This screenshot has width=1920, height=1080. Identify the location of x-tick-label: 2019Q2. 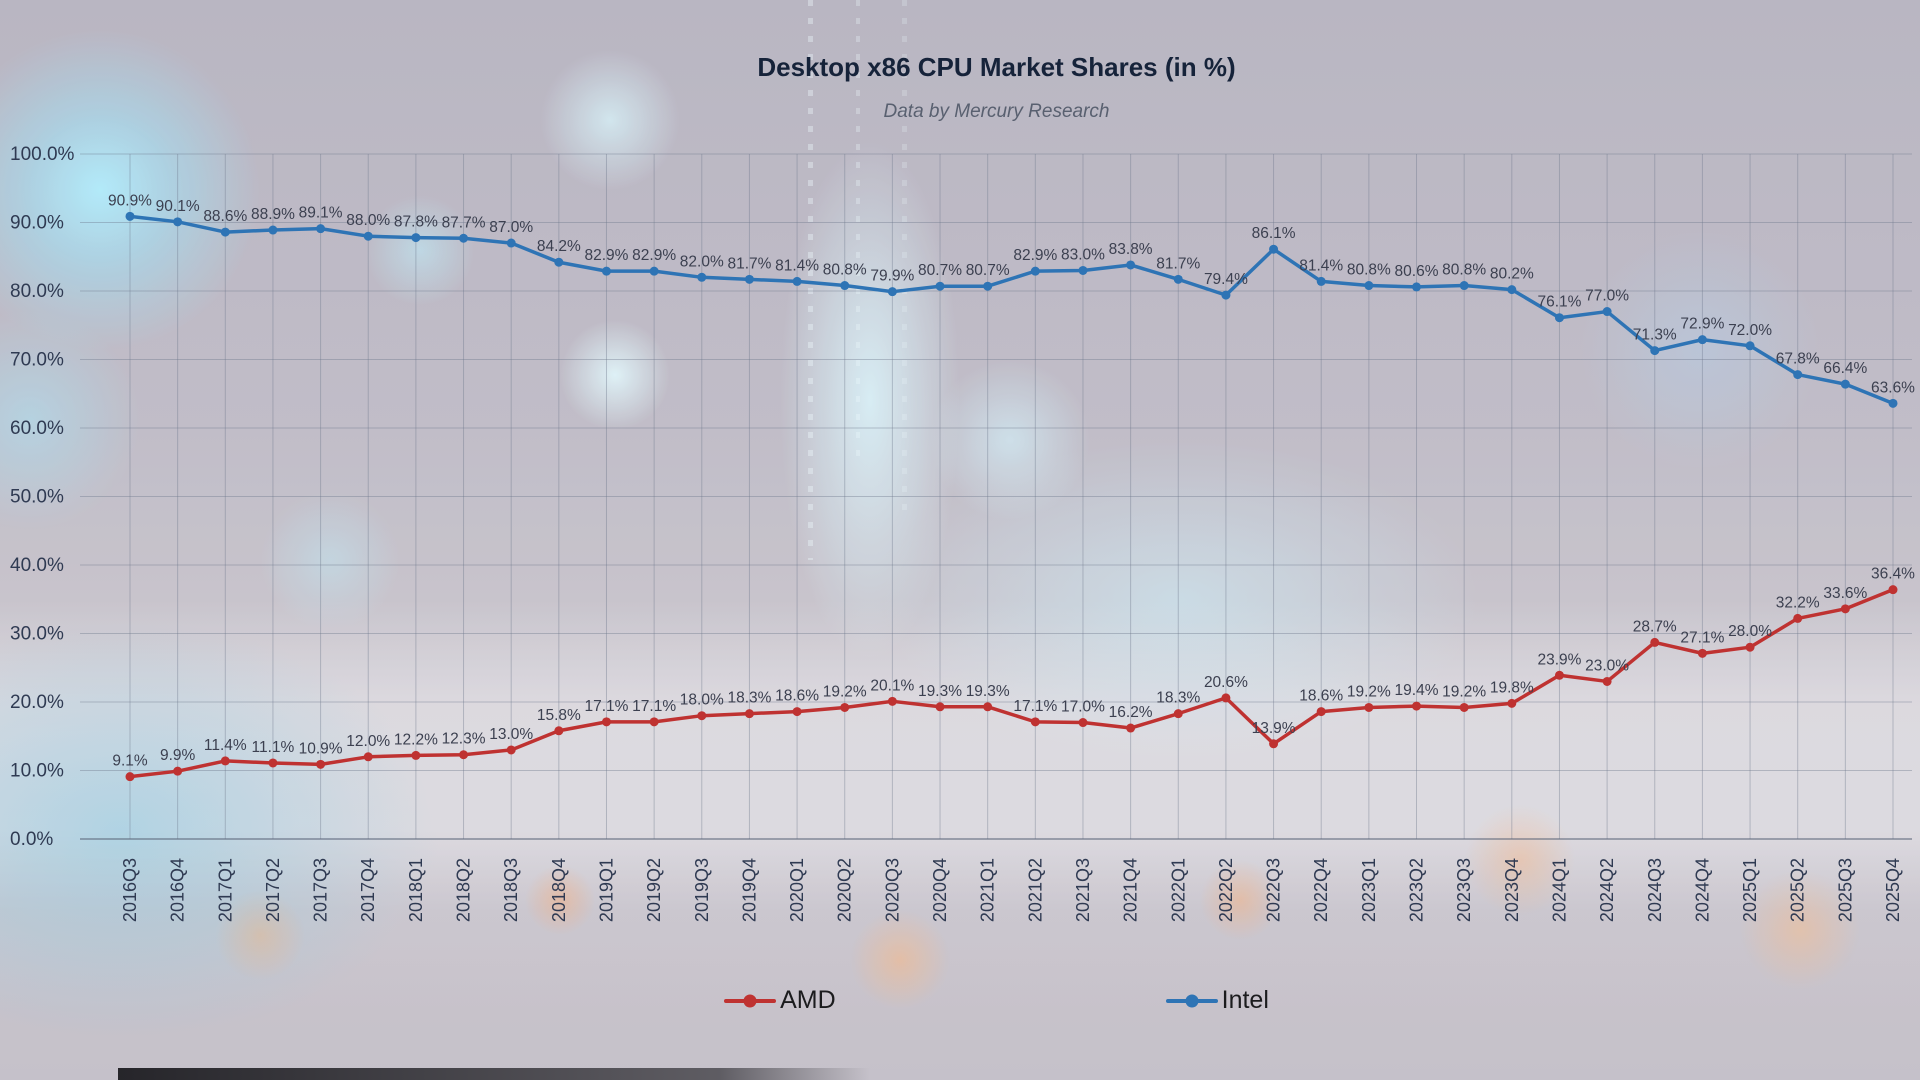
(654, 890).